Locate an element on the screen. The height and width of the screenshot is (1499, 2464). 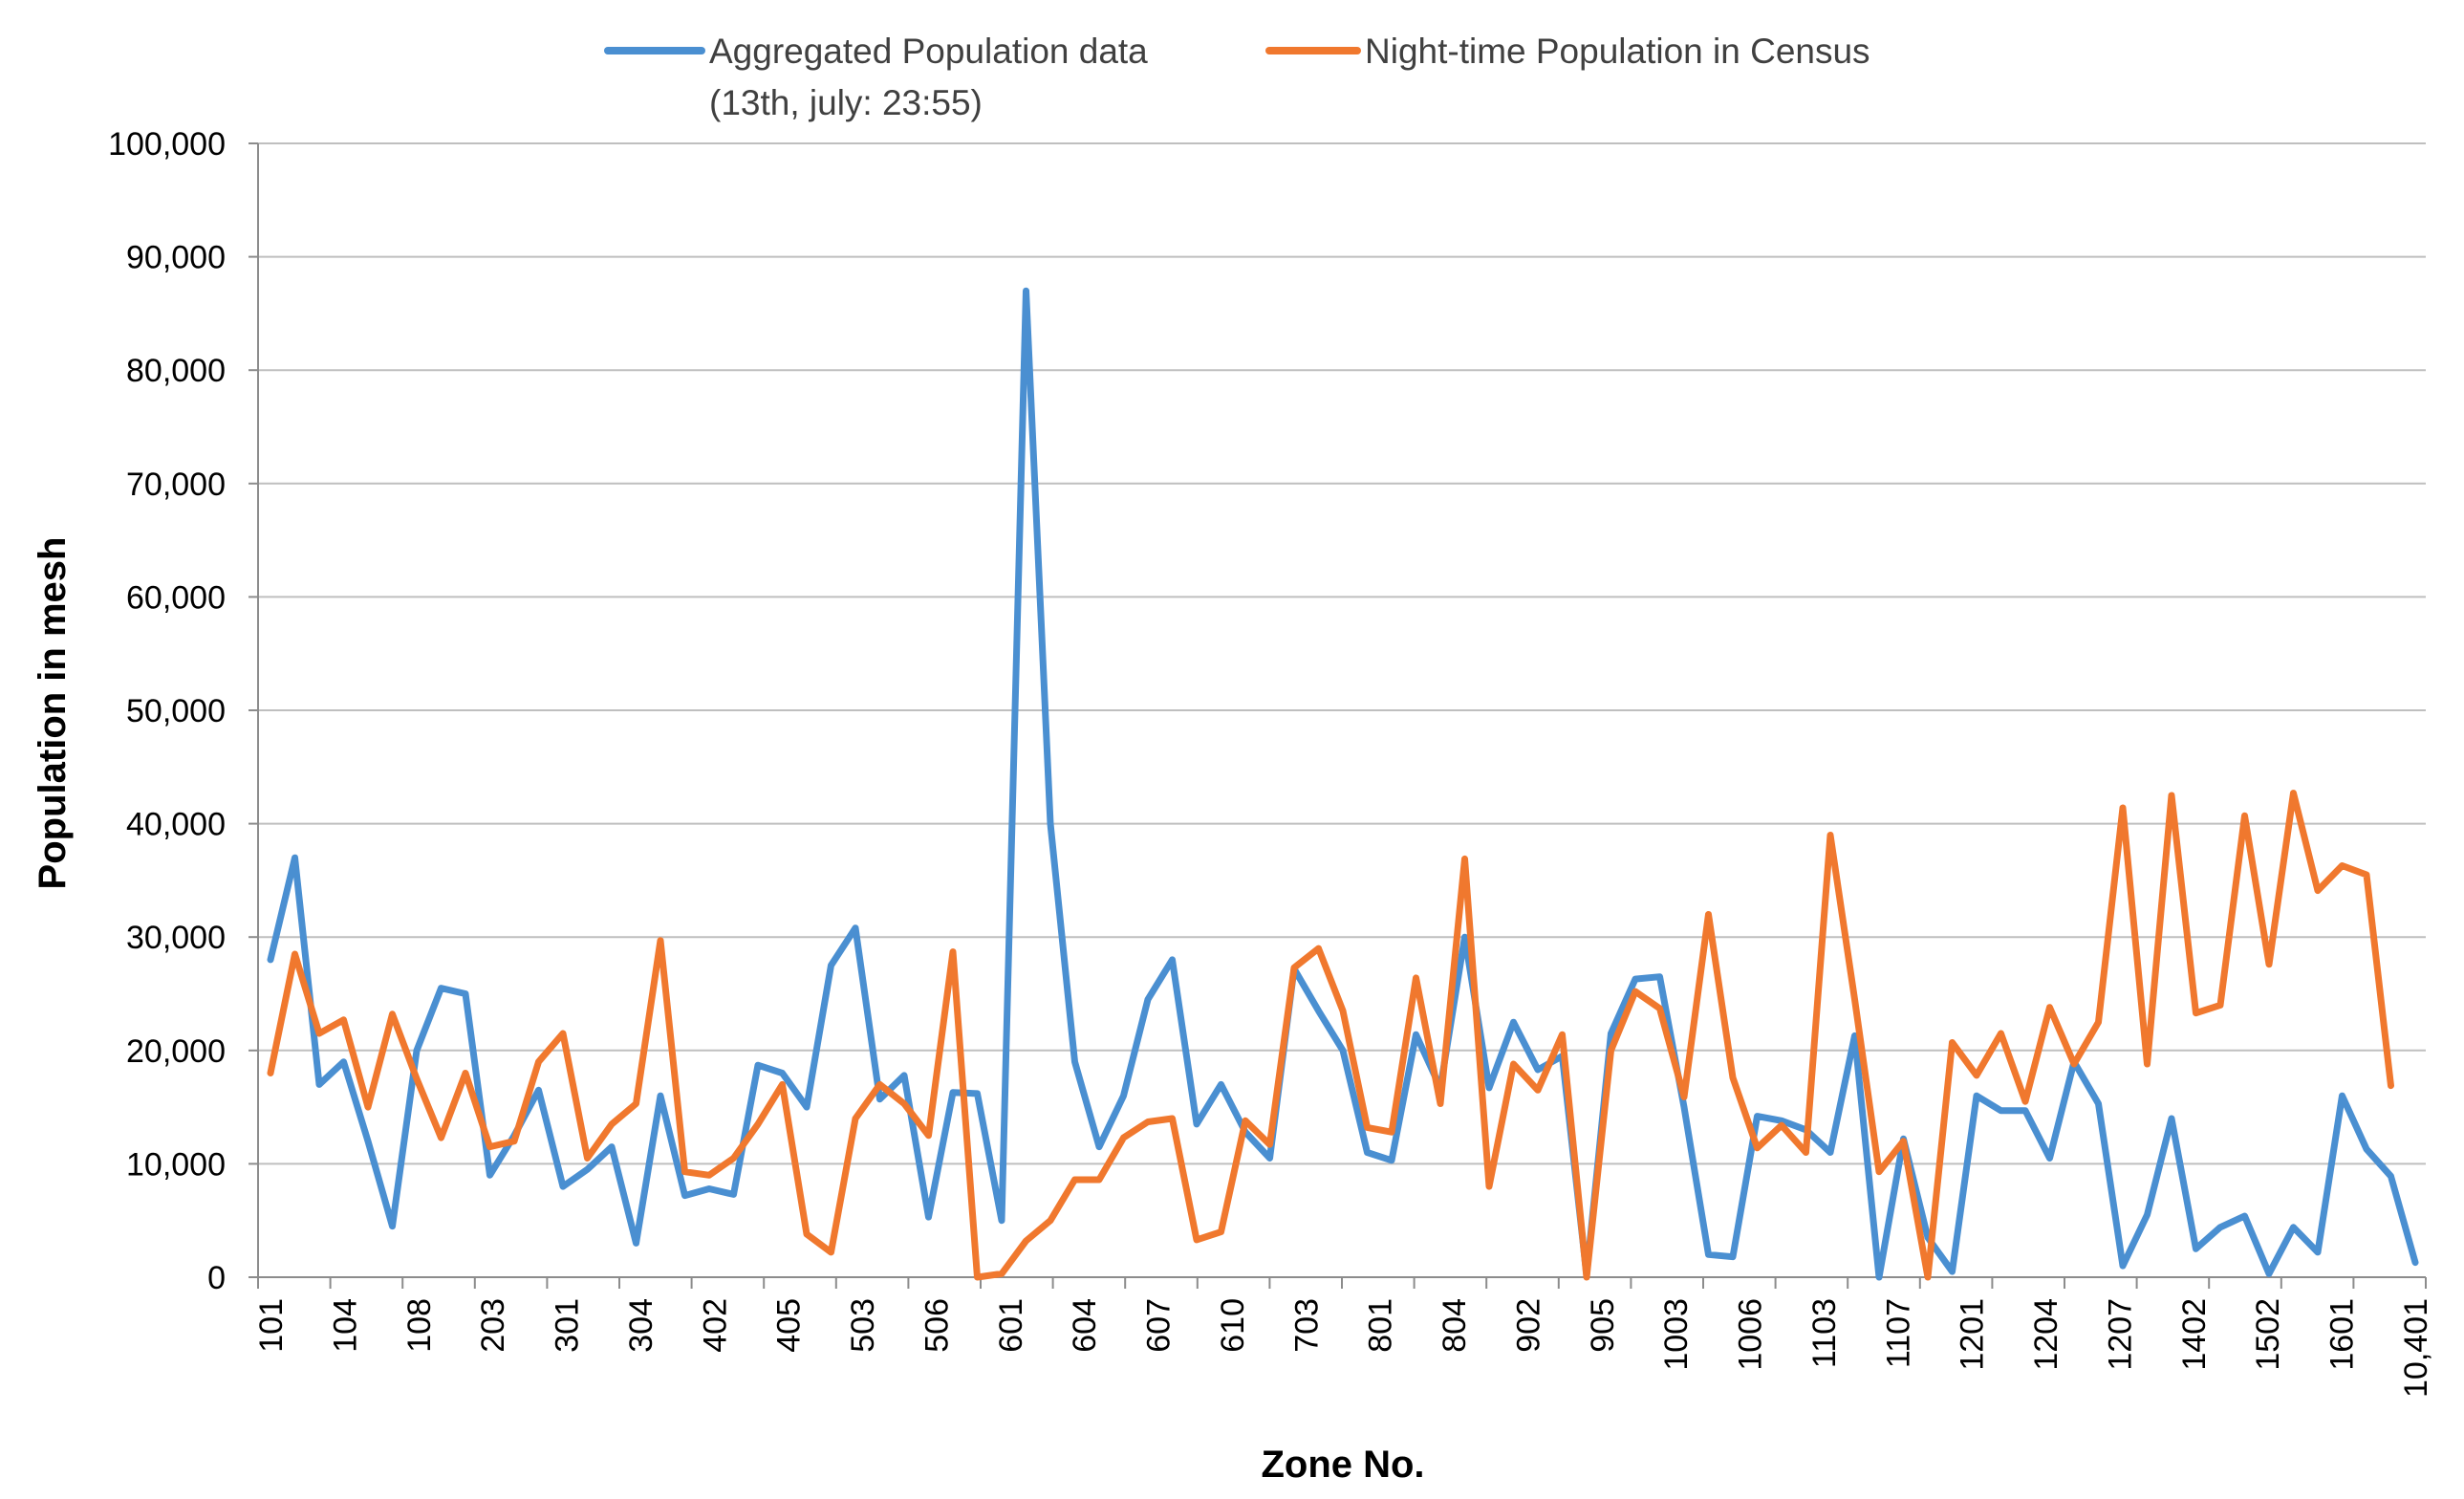
x-tick-label: 506 is located at coordinates (937, 1325).